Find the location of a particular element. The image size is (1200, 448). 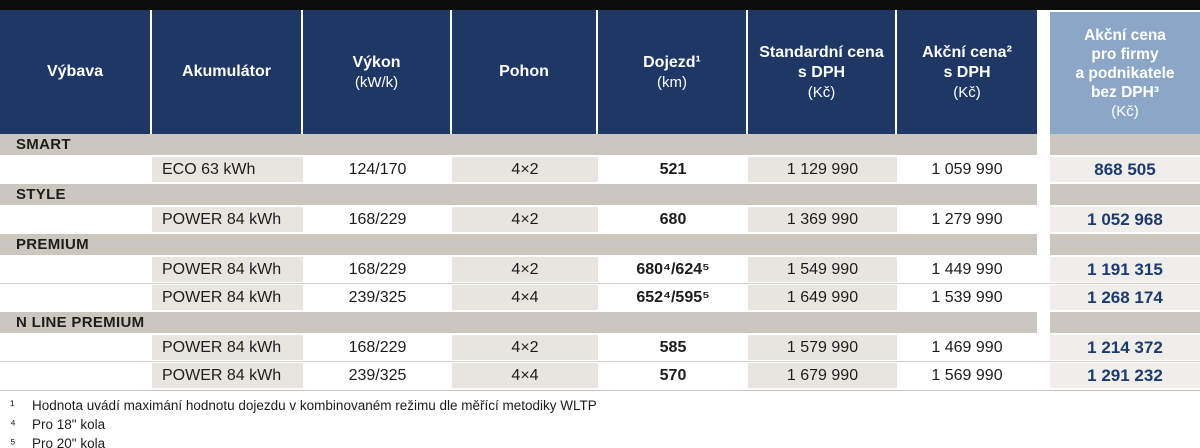

section-row-style: STYLE is located at coordinates (600, 194).